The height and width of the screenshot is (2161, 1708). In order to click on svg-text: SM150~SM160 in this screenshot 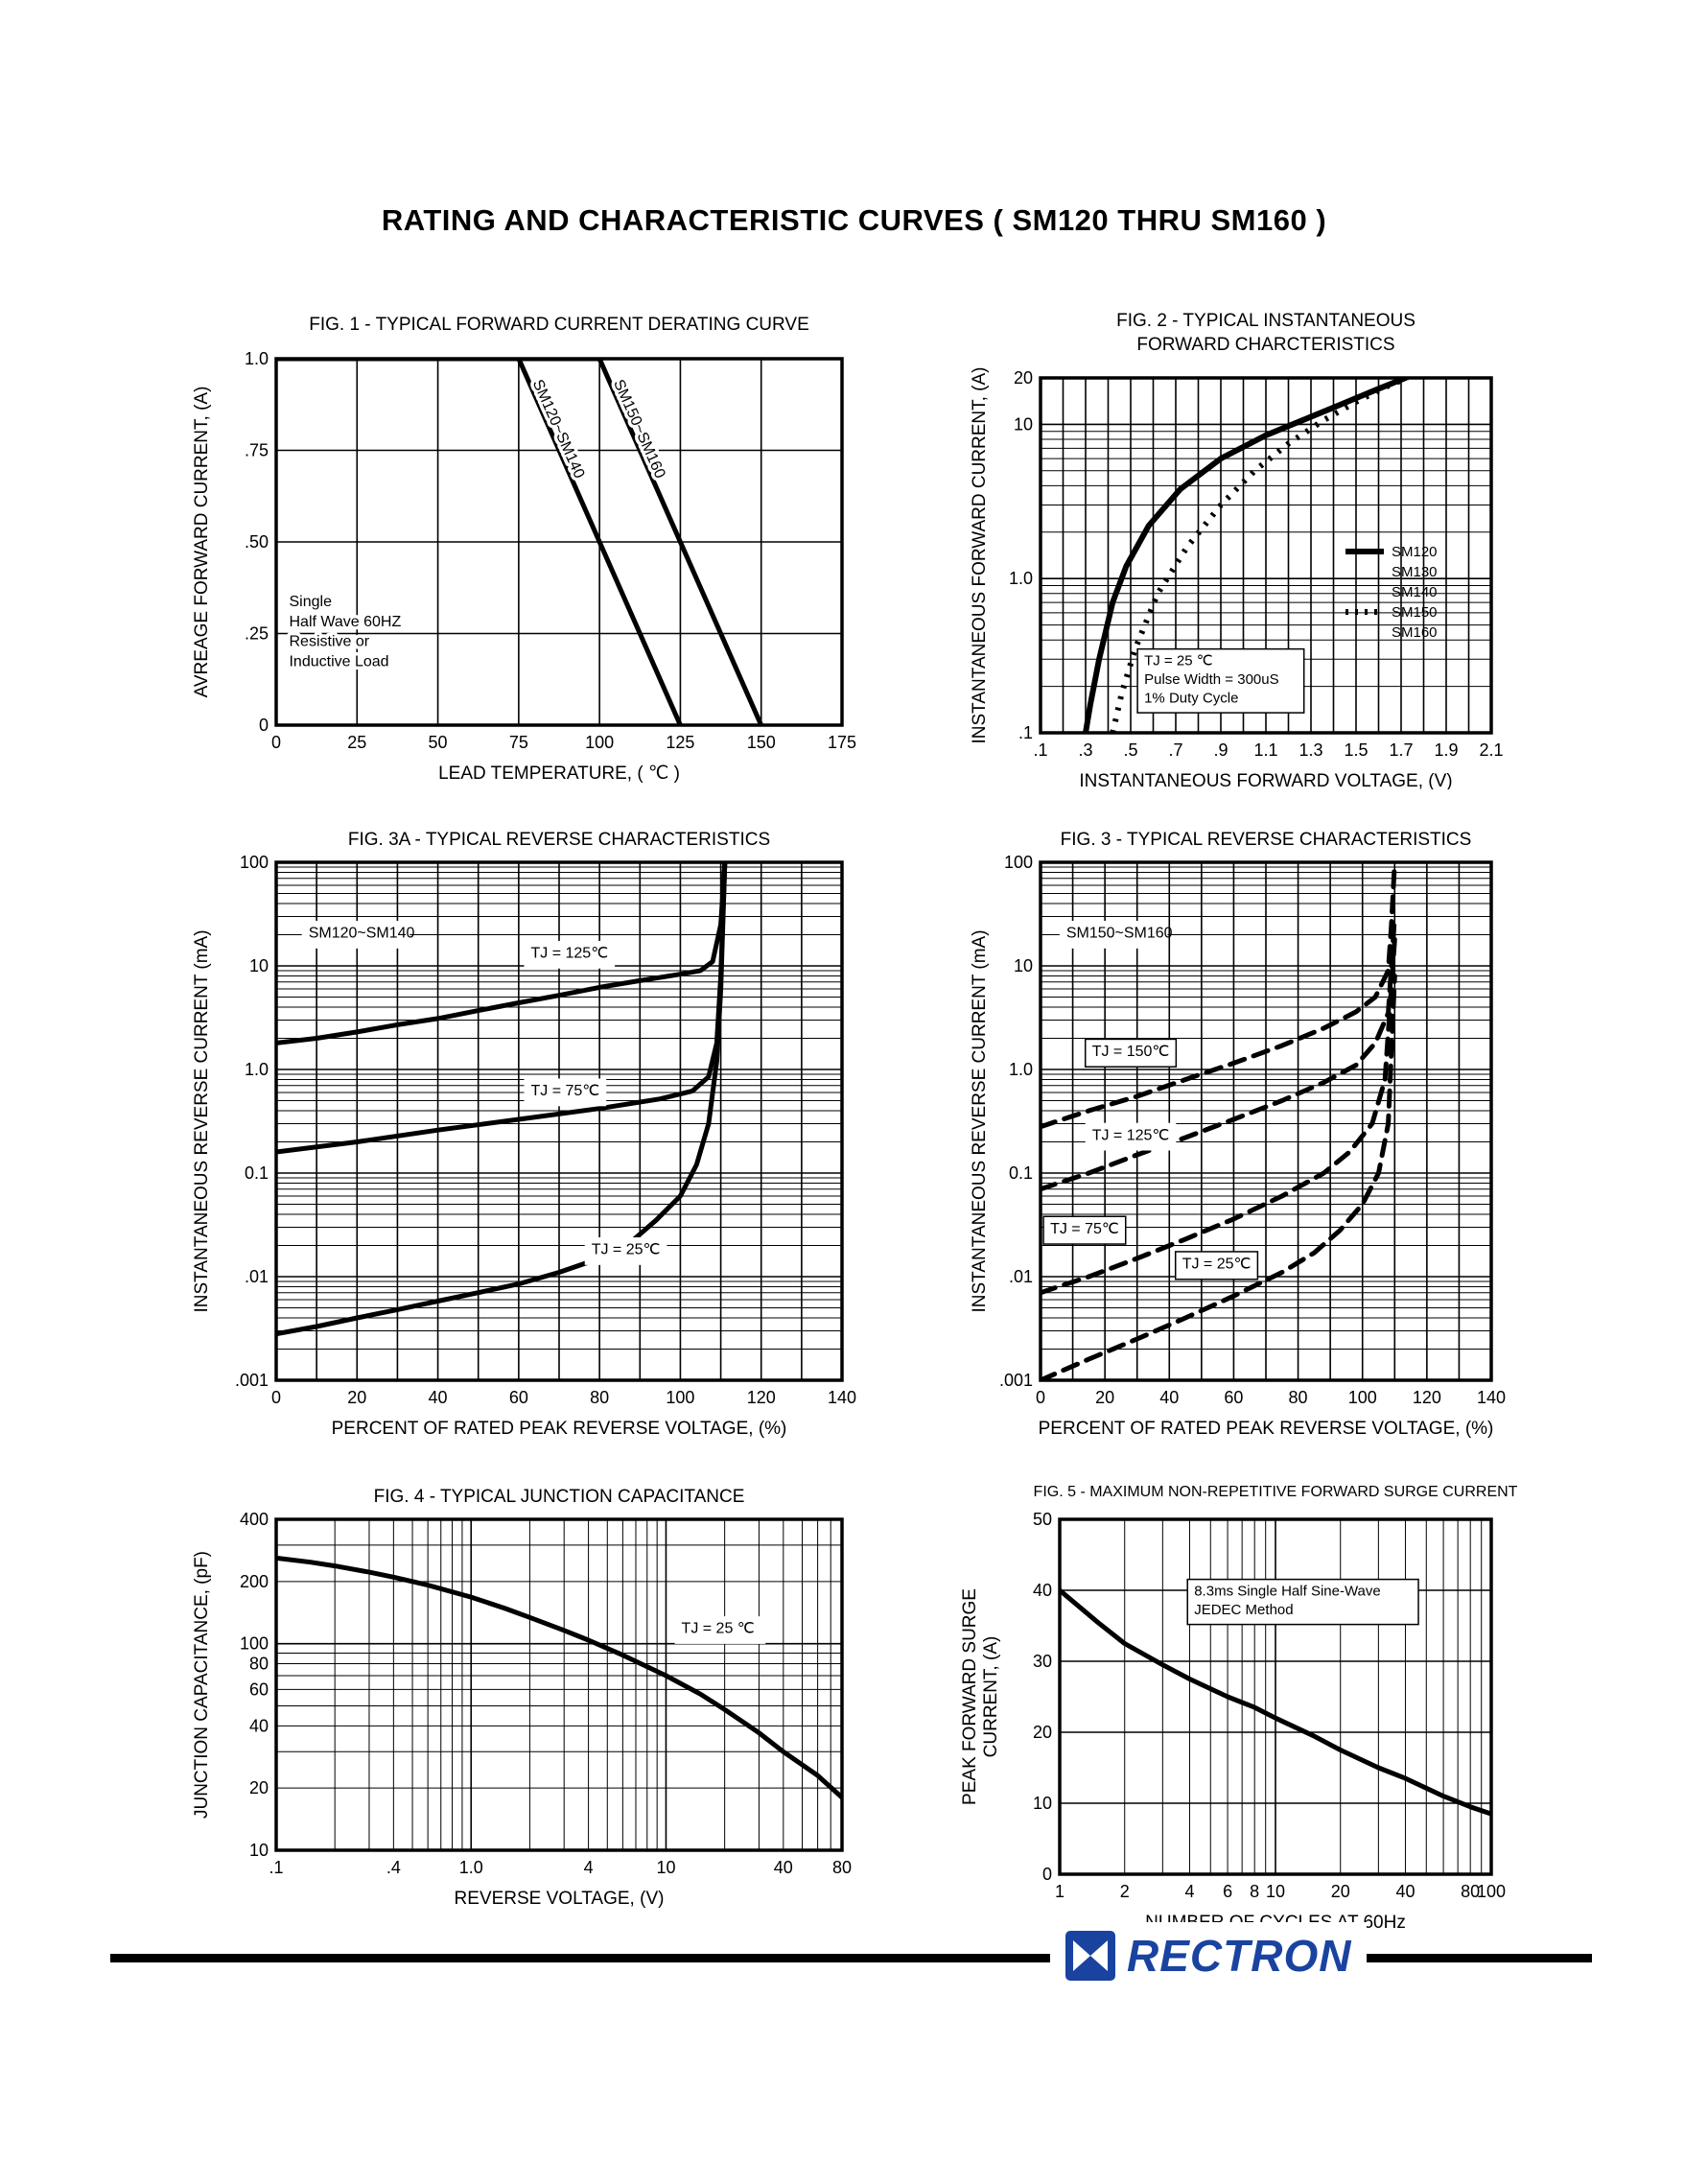, I will do `click(1120, 934)`.